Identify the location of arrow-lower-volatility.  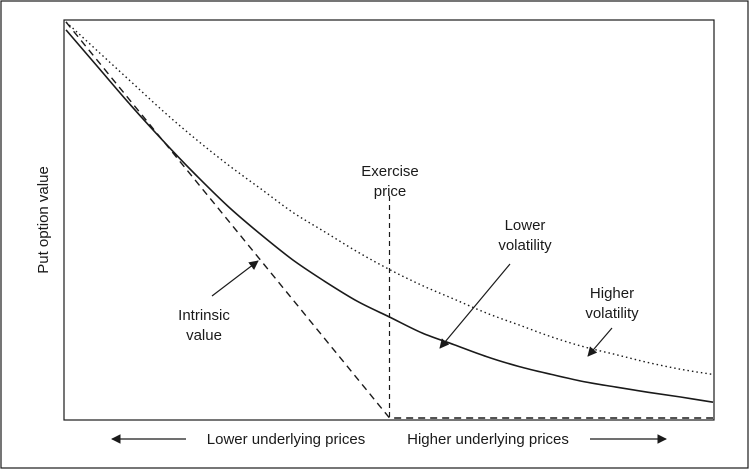
(475, 306).